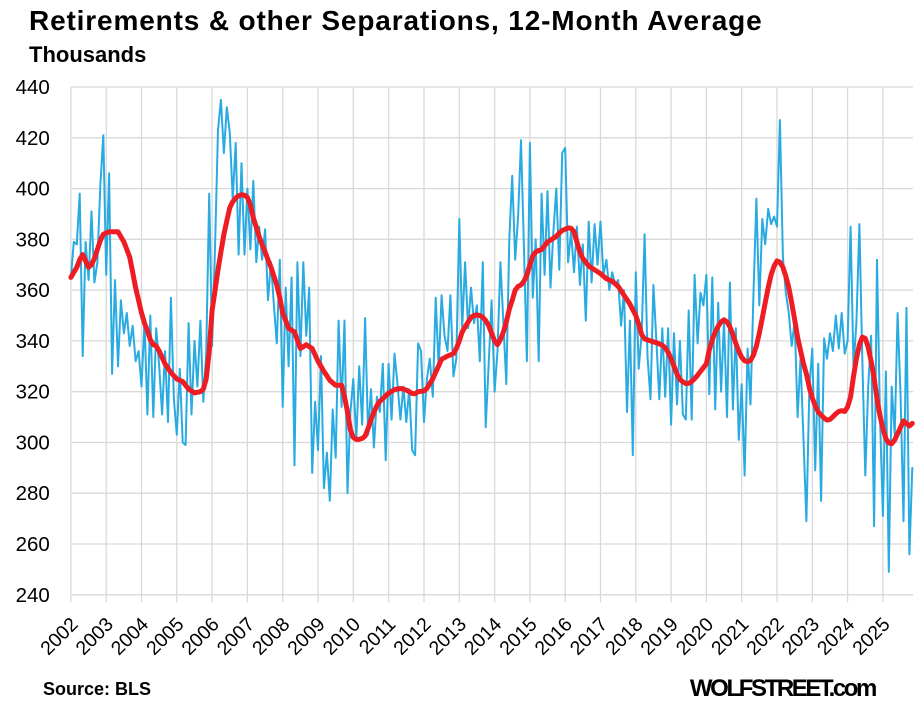 The height and width of the screenshot is (710, 924). I want to click on svg-text: 420, so click(33, 138).